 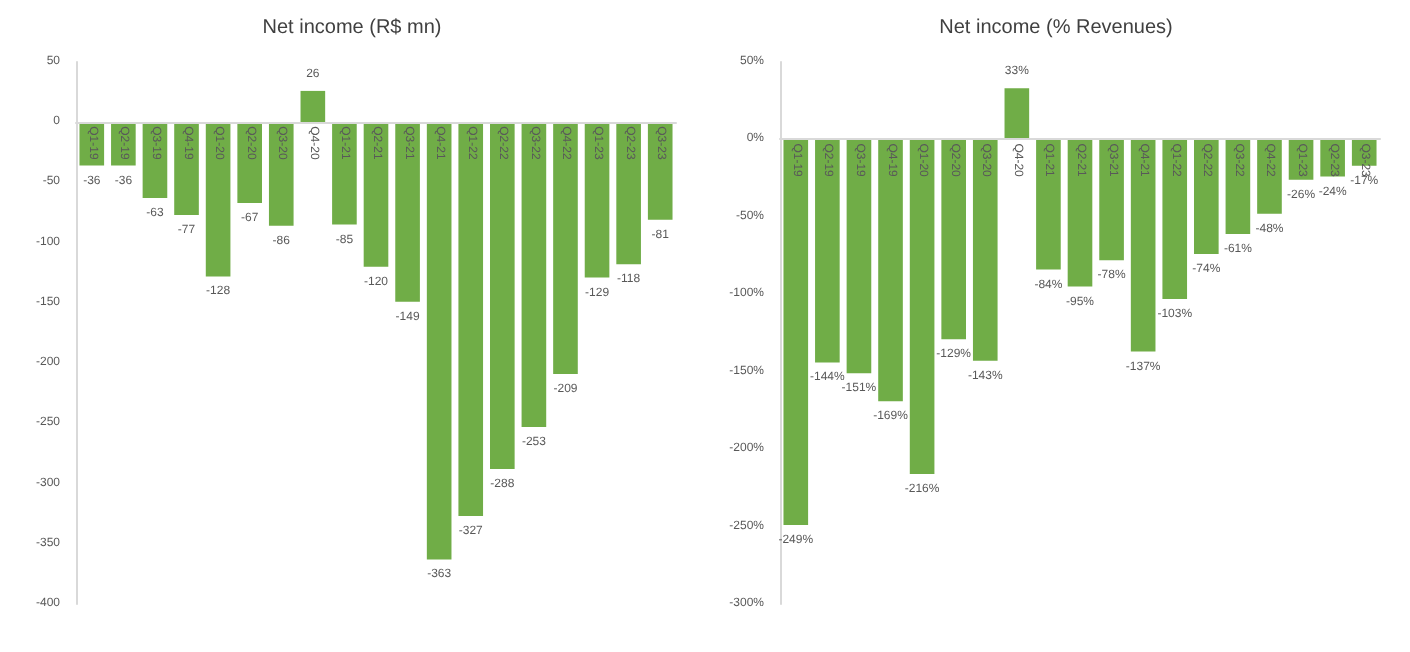 What do you see at coordinates (1056, 28) in the screenshot?
I see `chart-title: Net income (% Revenues)` at bounding box center [1056, 28].